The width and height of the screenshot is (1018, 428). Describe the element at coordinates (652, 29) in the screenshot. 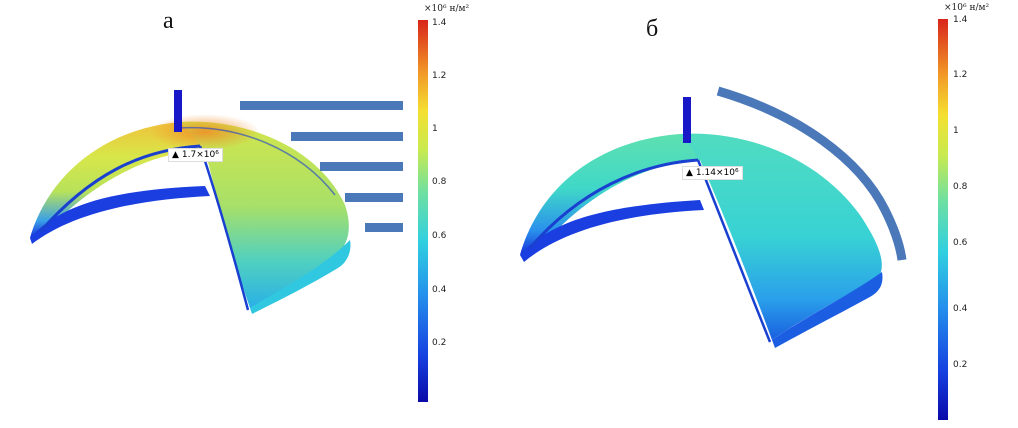

I see `panel-b-label: б` at that location.